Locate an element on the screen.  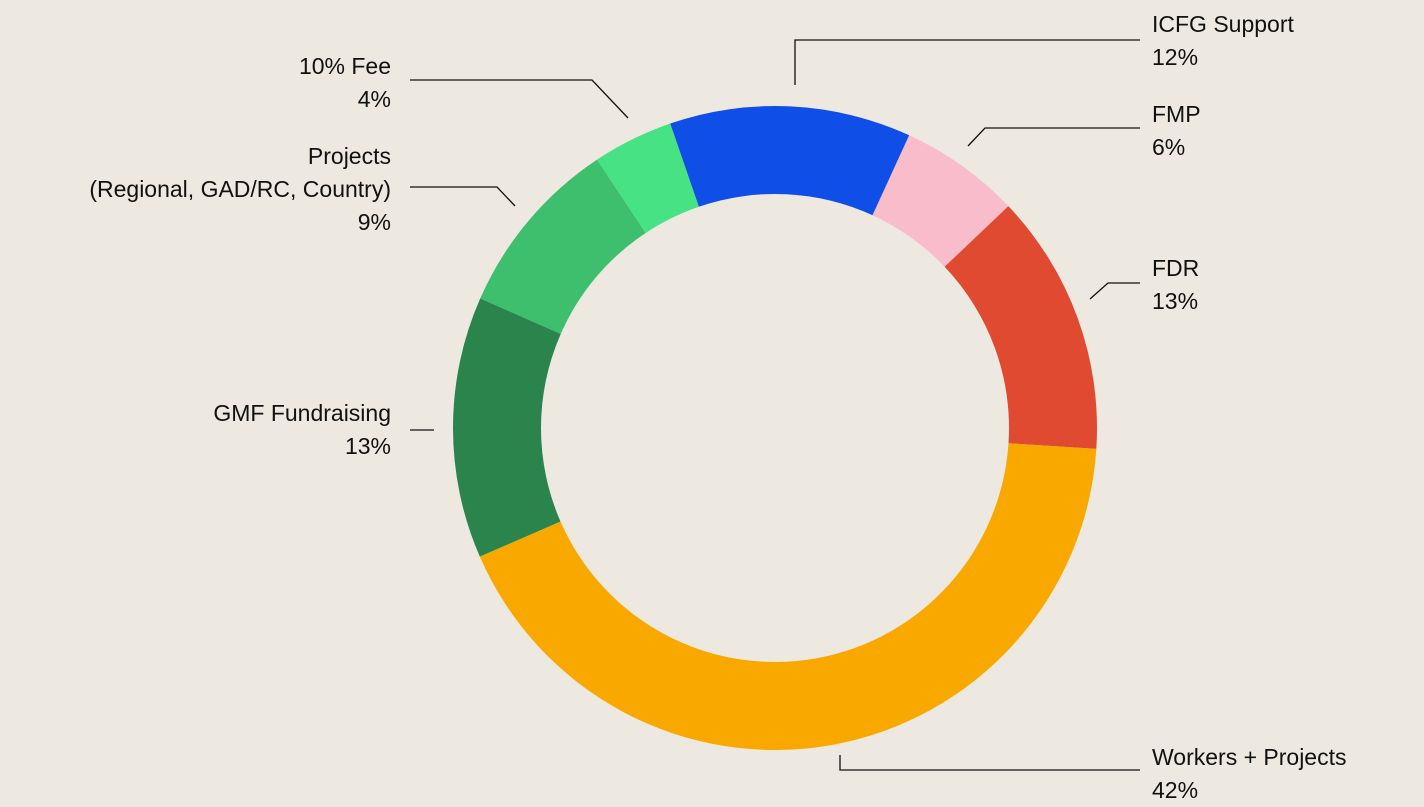
category-label: FMP is located at coordinates (1176, 114).